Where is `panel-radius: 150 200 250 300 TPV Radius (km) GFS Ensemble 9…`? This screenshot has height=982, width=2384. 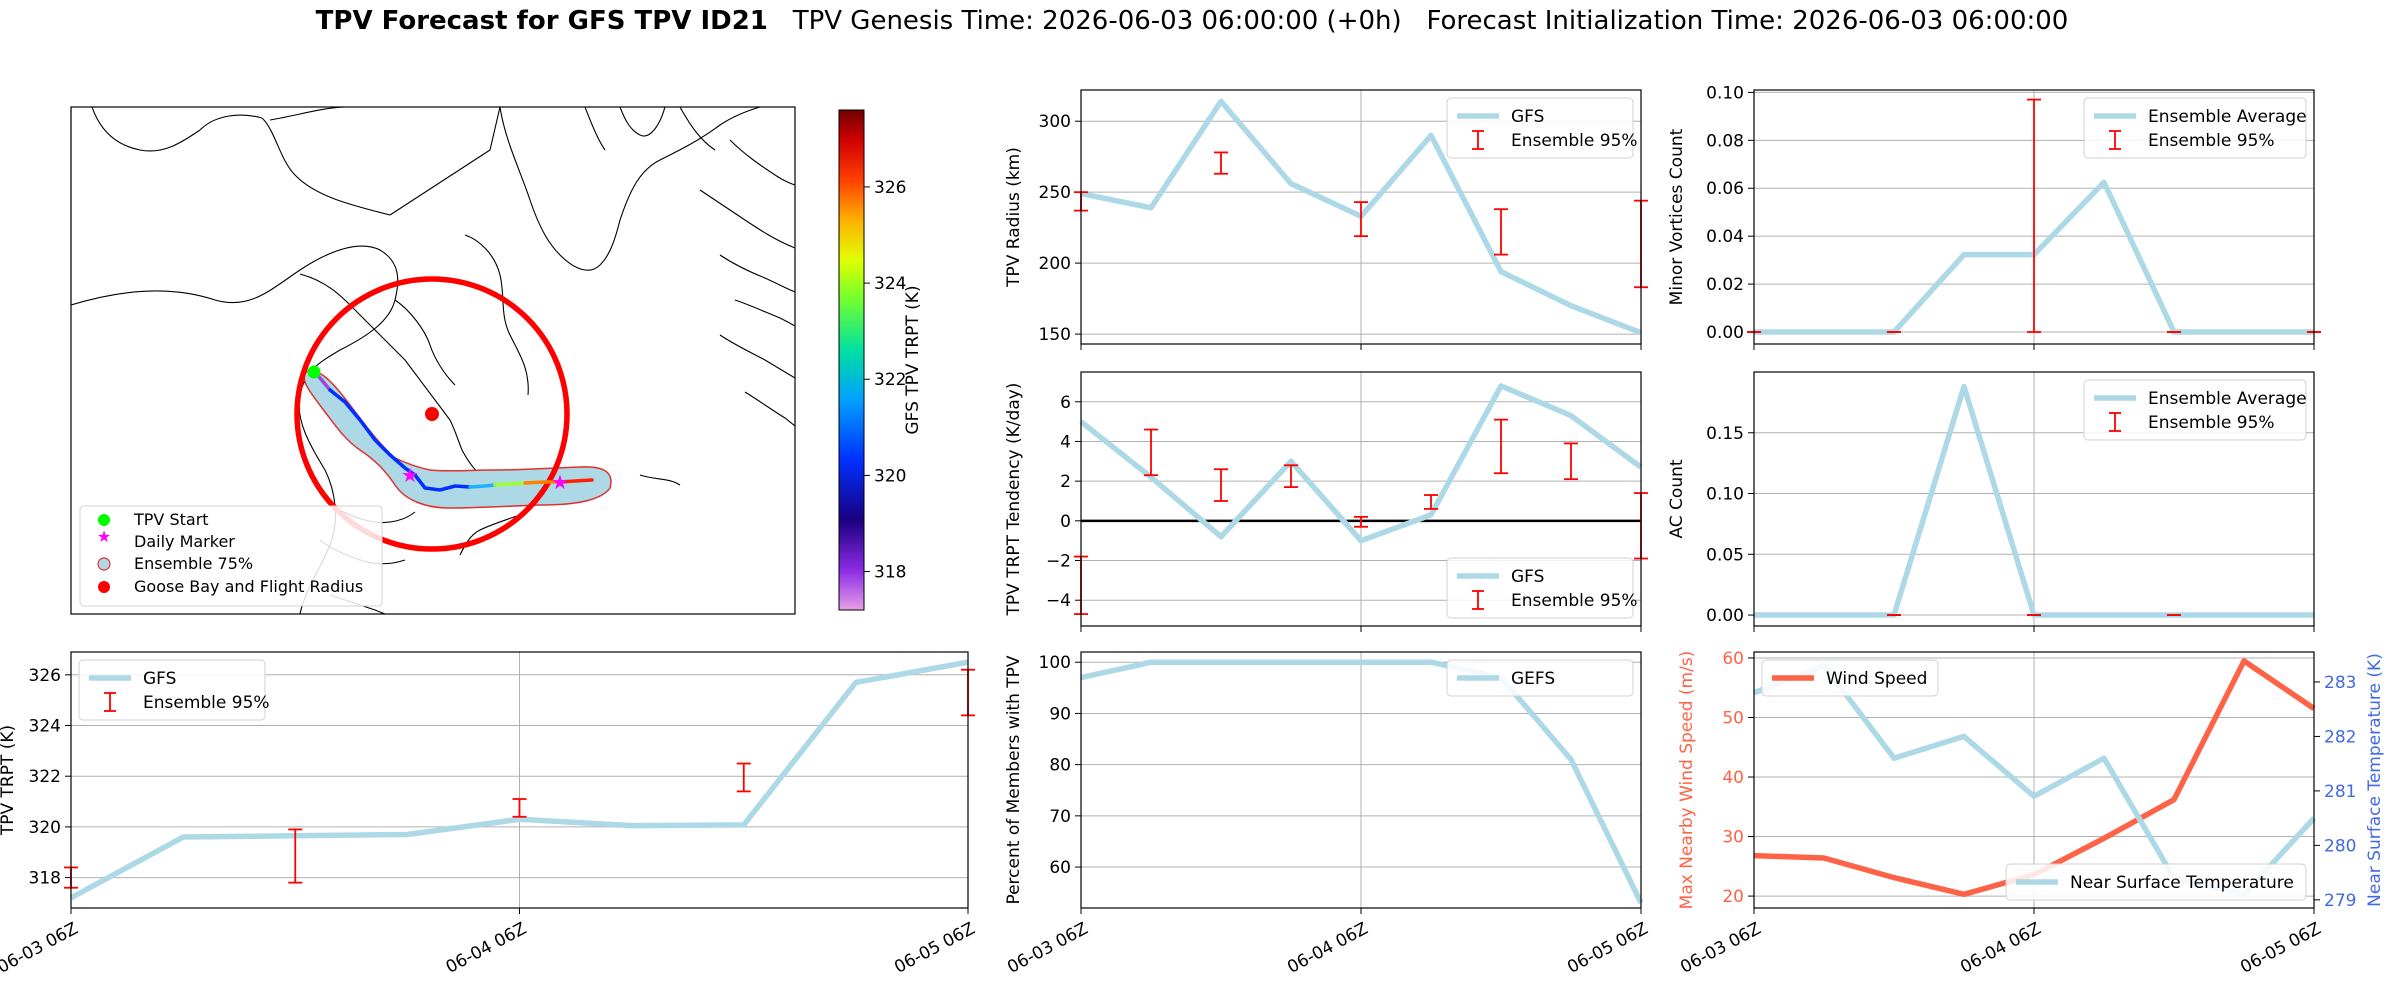 panel-radius: 150 200 250 300 TPV Radius (km) GFS Ensemble 9… is located at coordinates (1326, 219).